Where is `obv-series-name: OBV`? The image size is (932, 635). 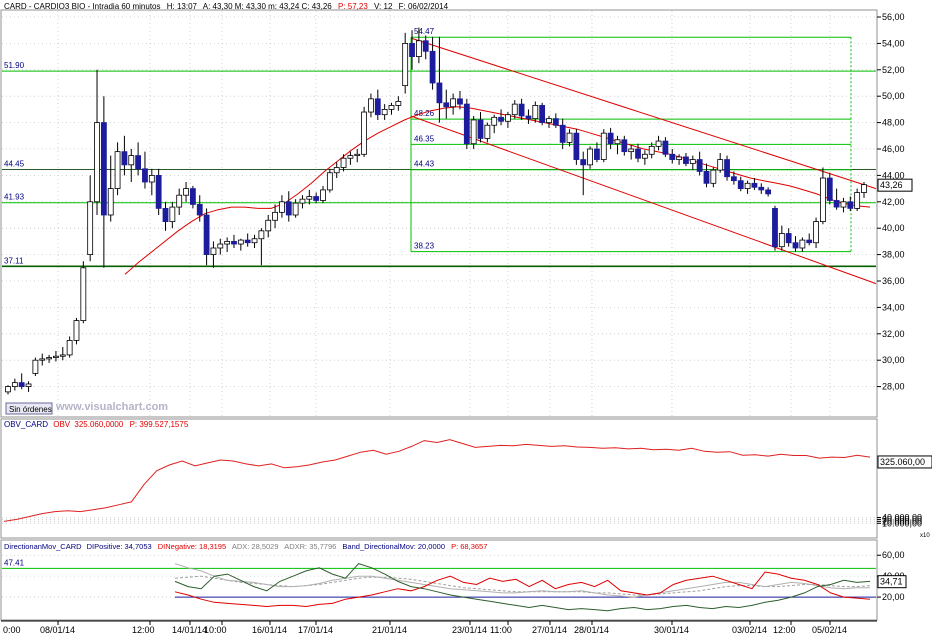
obv-series-name: OBV is located at coordinates (62, 424).